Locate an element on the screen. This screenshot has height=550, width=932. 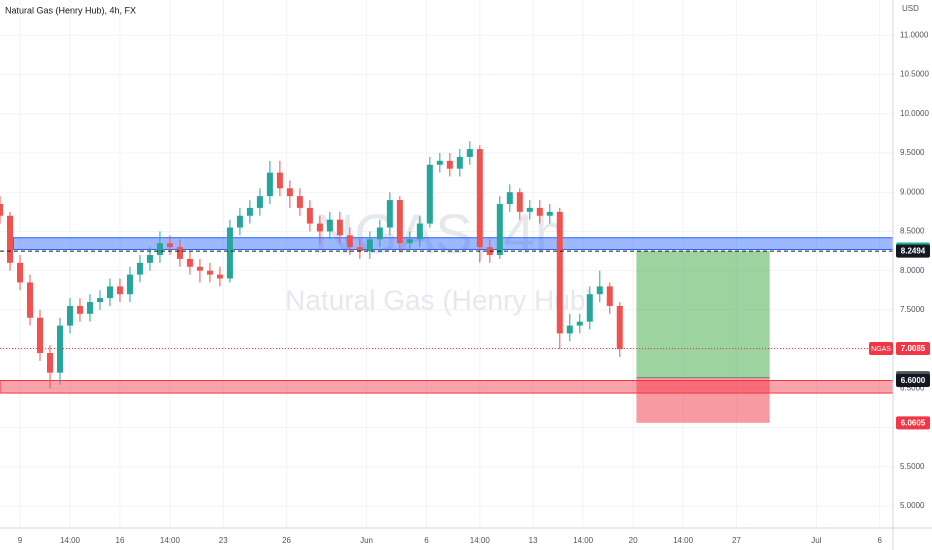
y-tick-label: 9.0000 is located at coordinates (912, 191).